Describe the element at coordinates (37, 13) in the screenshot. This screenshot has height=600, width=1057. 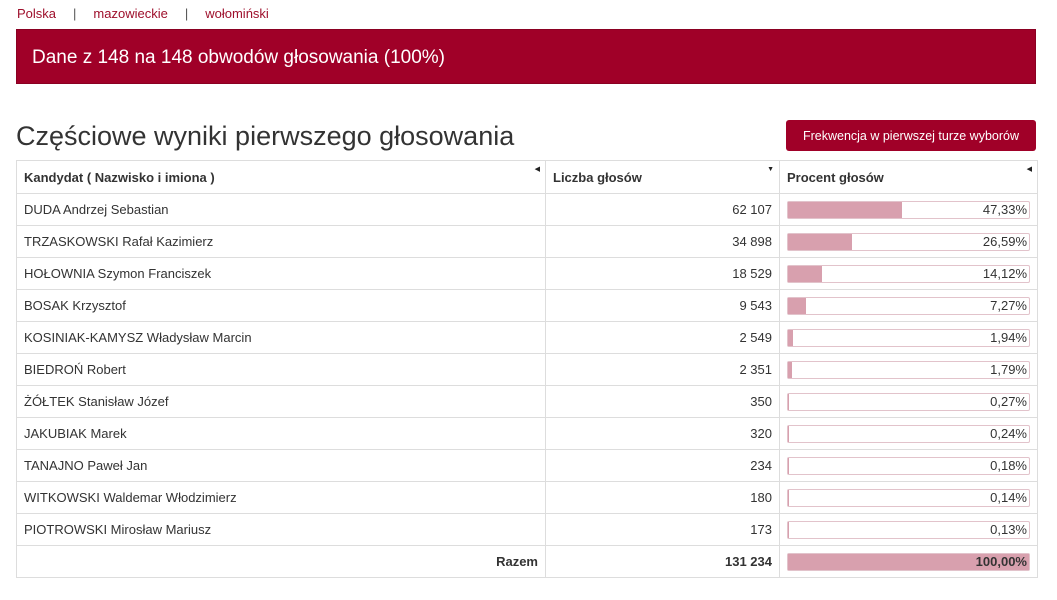
I see `breadcrumb-link-country: Polska` at that location.